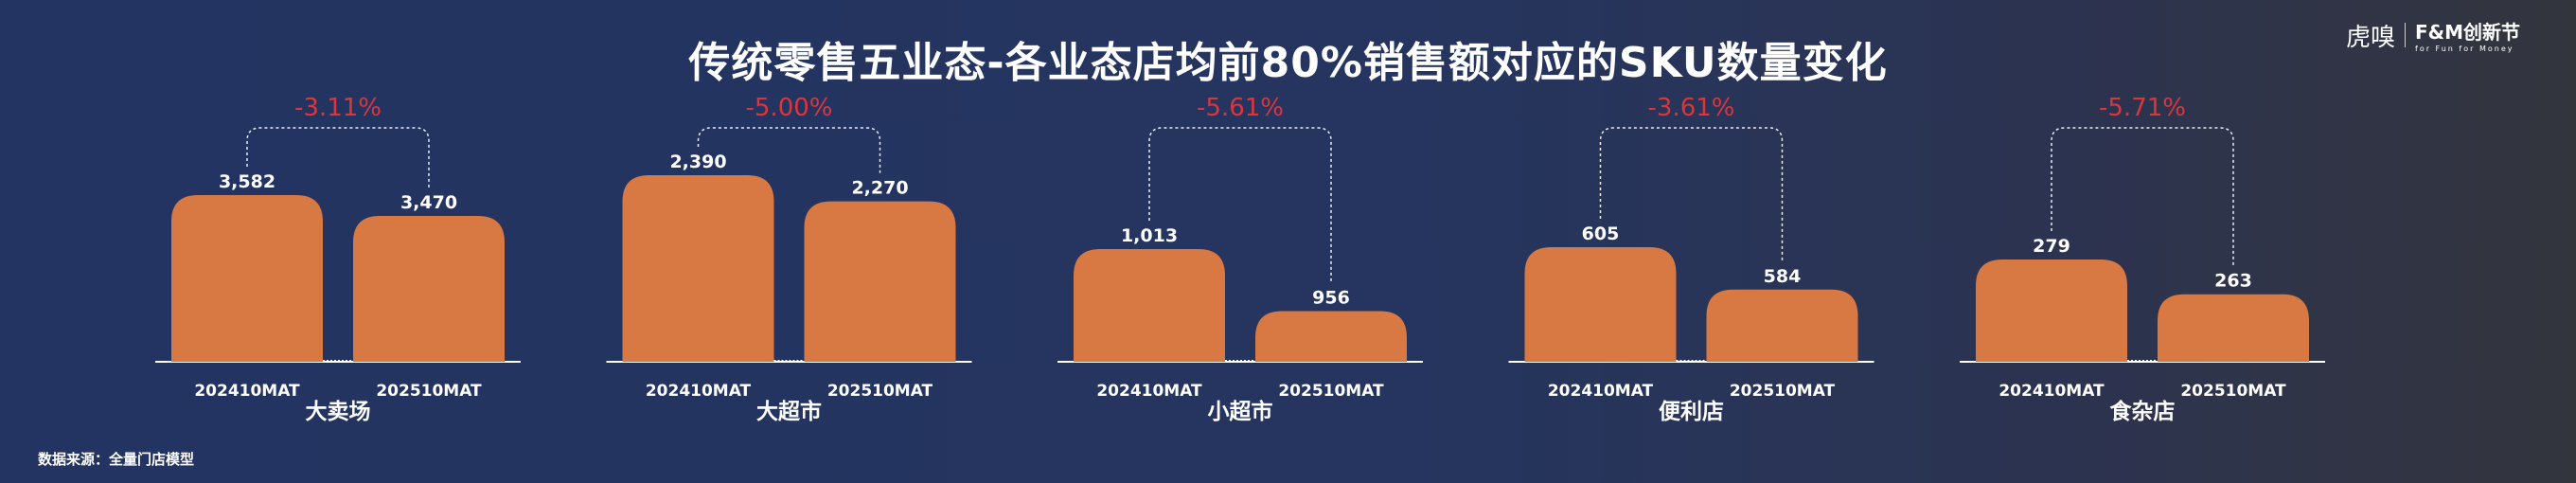 This screenshot has width=2576, height=483. I want to click on fm-logo: F&M创新节 for Fun for Money, so click(2467, 35).